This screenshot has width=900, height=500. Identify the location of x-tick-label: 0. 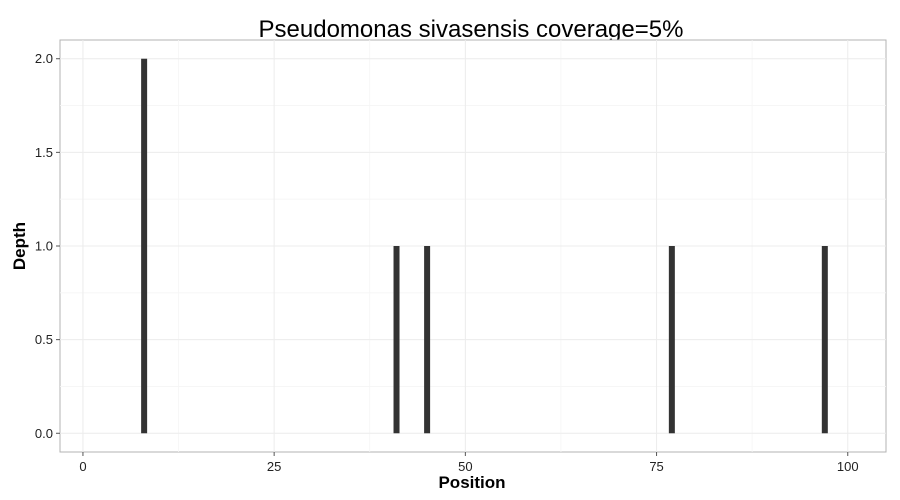
(82, 466).